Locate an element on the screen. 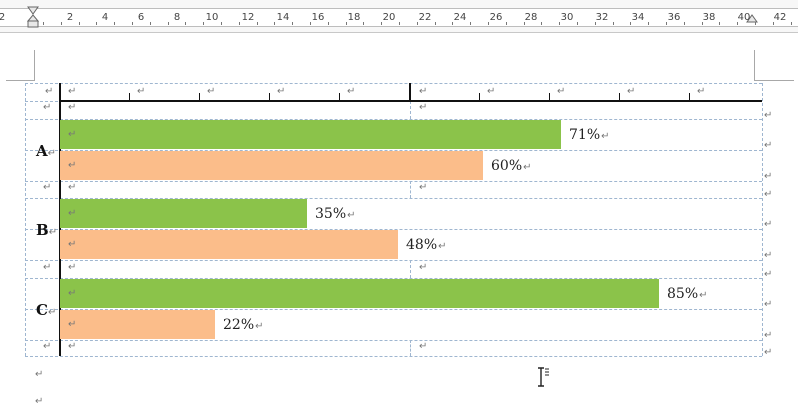 The image size is (798, 408). page-corner-top-right-base is located at coordinates (774, 80).